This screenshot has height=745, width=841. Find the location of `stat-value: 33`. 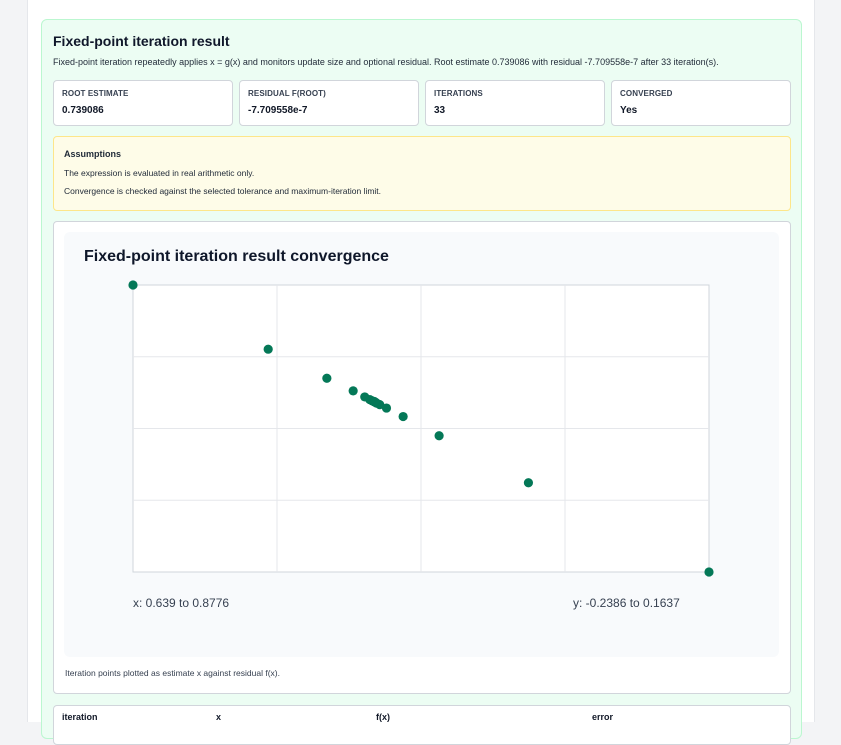

stat-value: 33 is located at coordinates (440, 110).